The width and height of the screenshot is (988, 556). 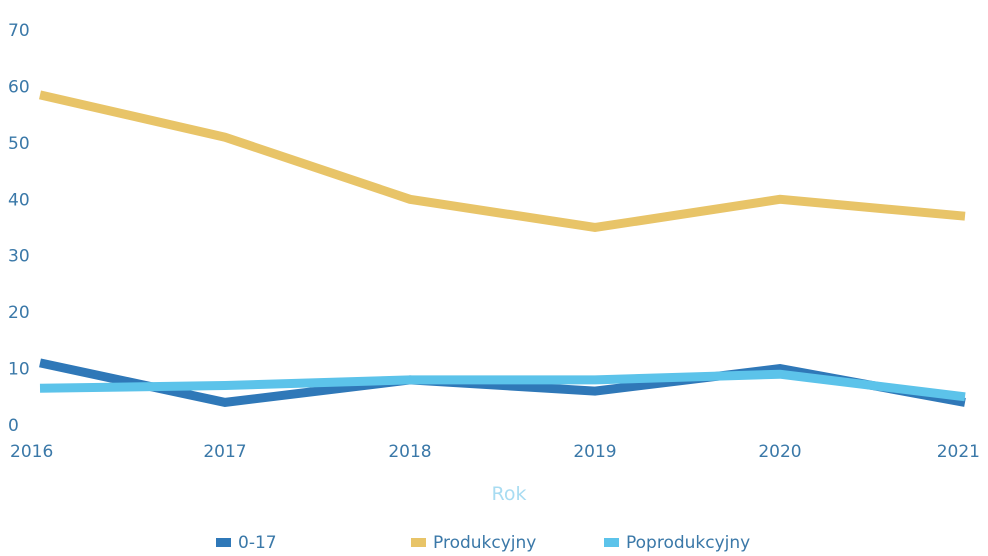 What do you see at coordinates (19, 313) in the screenshot?
I see `y-tick-label: 20` at bounding box center [19, 313].